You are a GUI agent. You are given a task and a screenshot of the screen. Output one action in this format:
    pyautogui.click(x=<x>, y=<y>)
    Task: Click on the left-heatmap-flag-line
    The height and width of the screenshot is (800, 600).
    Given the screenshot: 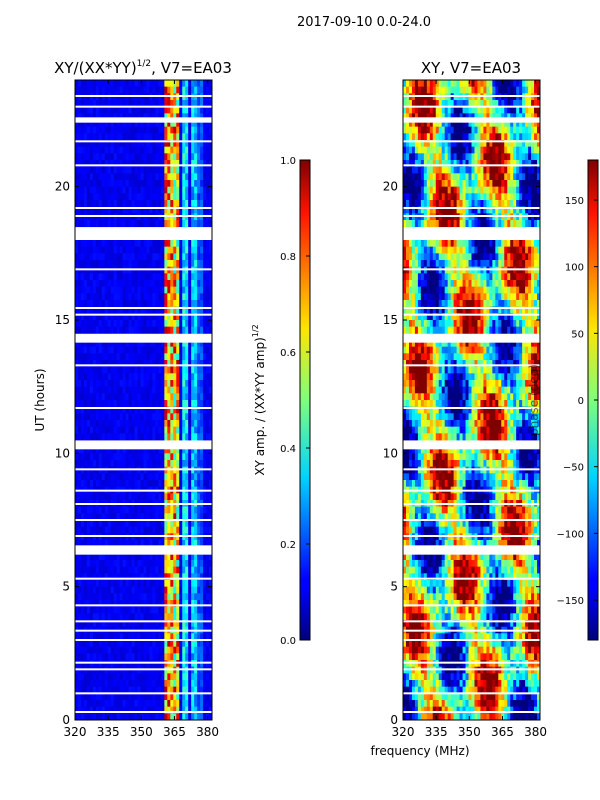 What is the action you would take?
    pyautogui.click(x=143, y=662)
    